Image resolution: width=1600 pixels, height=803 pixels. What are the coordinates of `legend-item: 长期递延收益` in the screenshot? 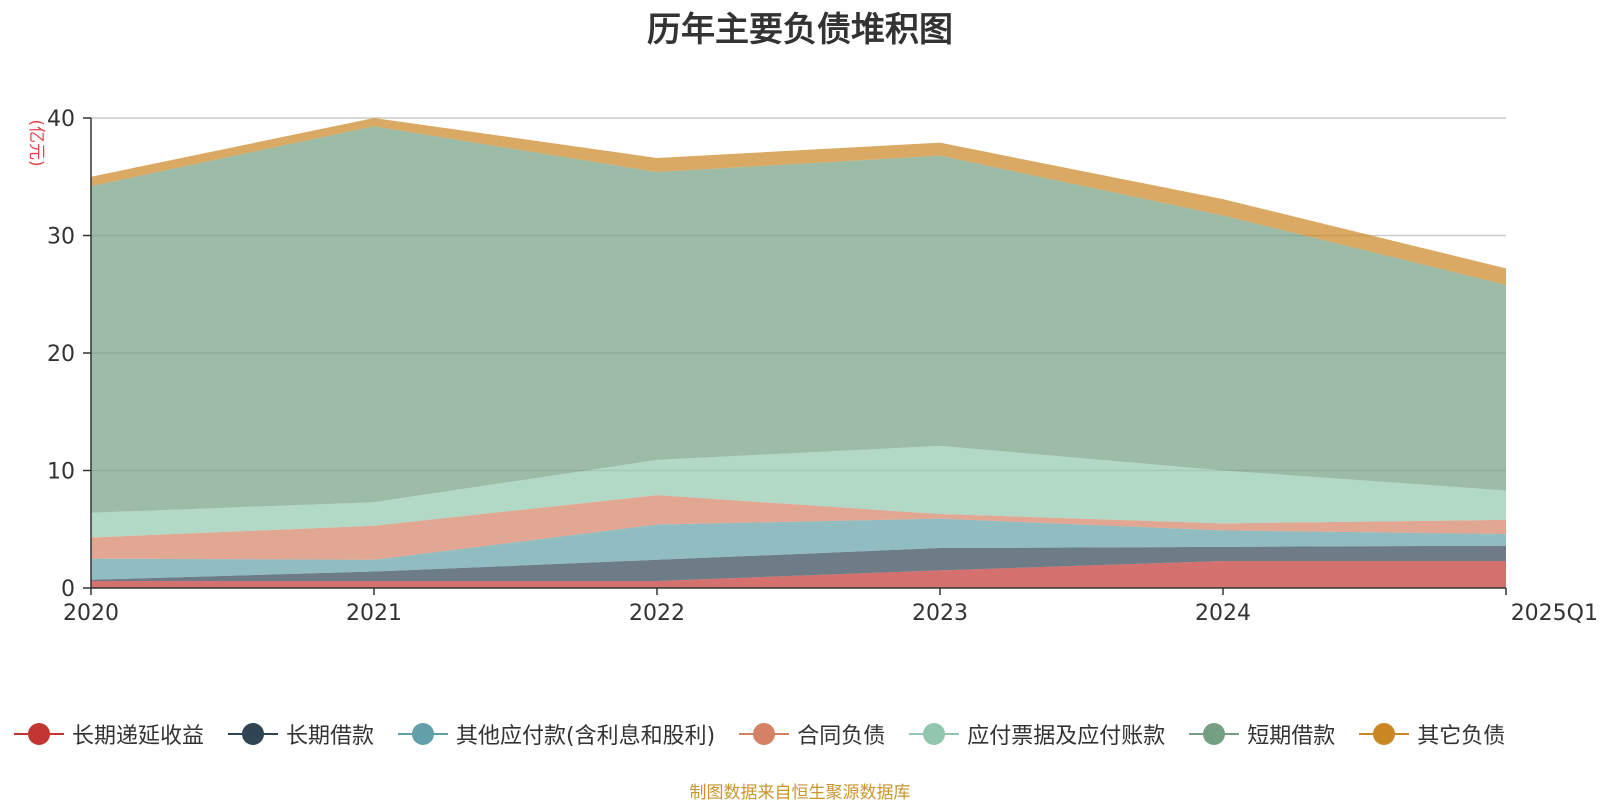 It's located at (109, 734).